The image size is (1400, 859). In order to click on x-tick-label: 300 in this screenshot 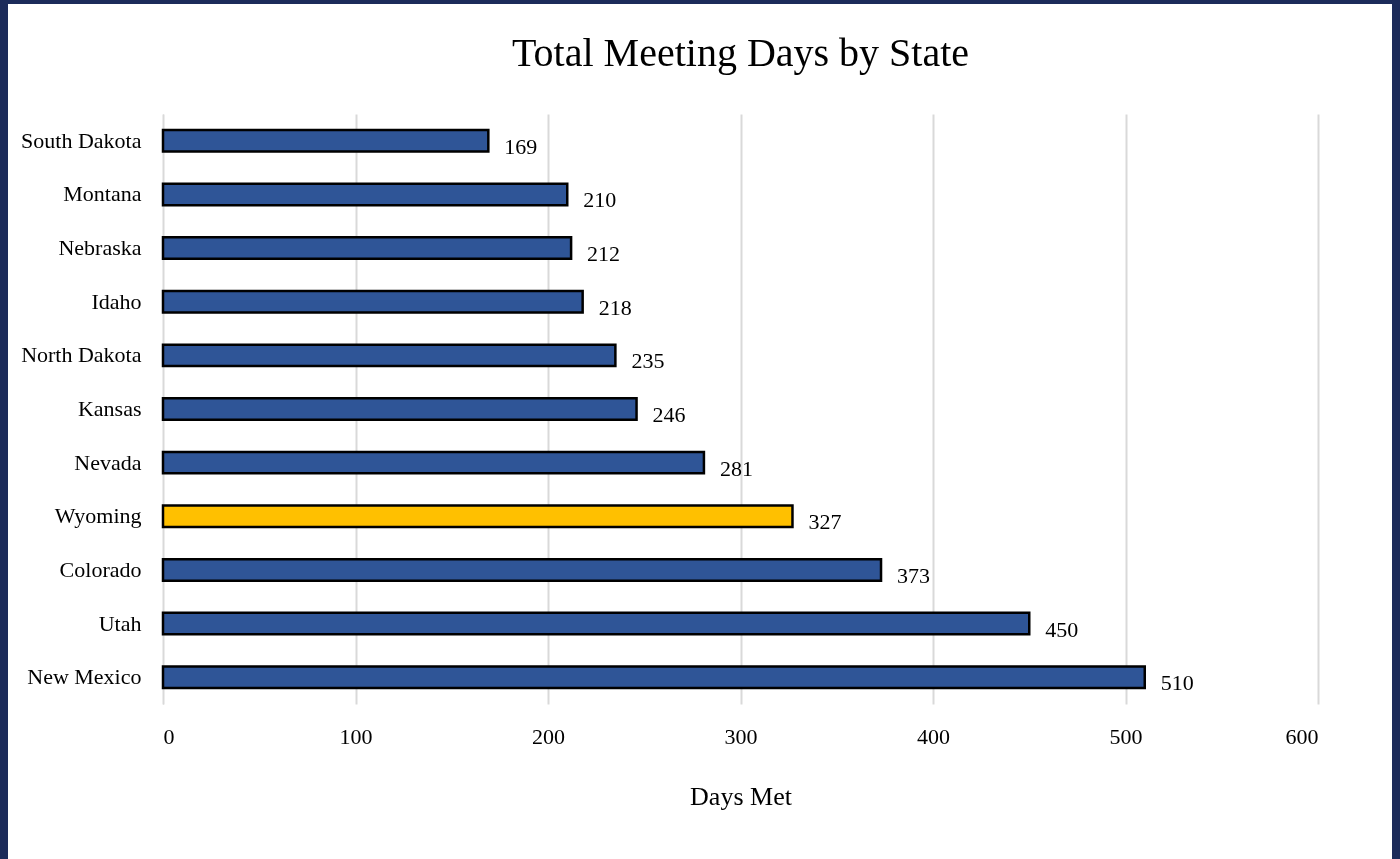, I will do `click(741, 736)`.